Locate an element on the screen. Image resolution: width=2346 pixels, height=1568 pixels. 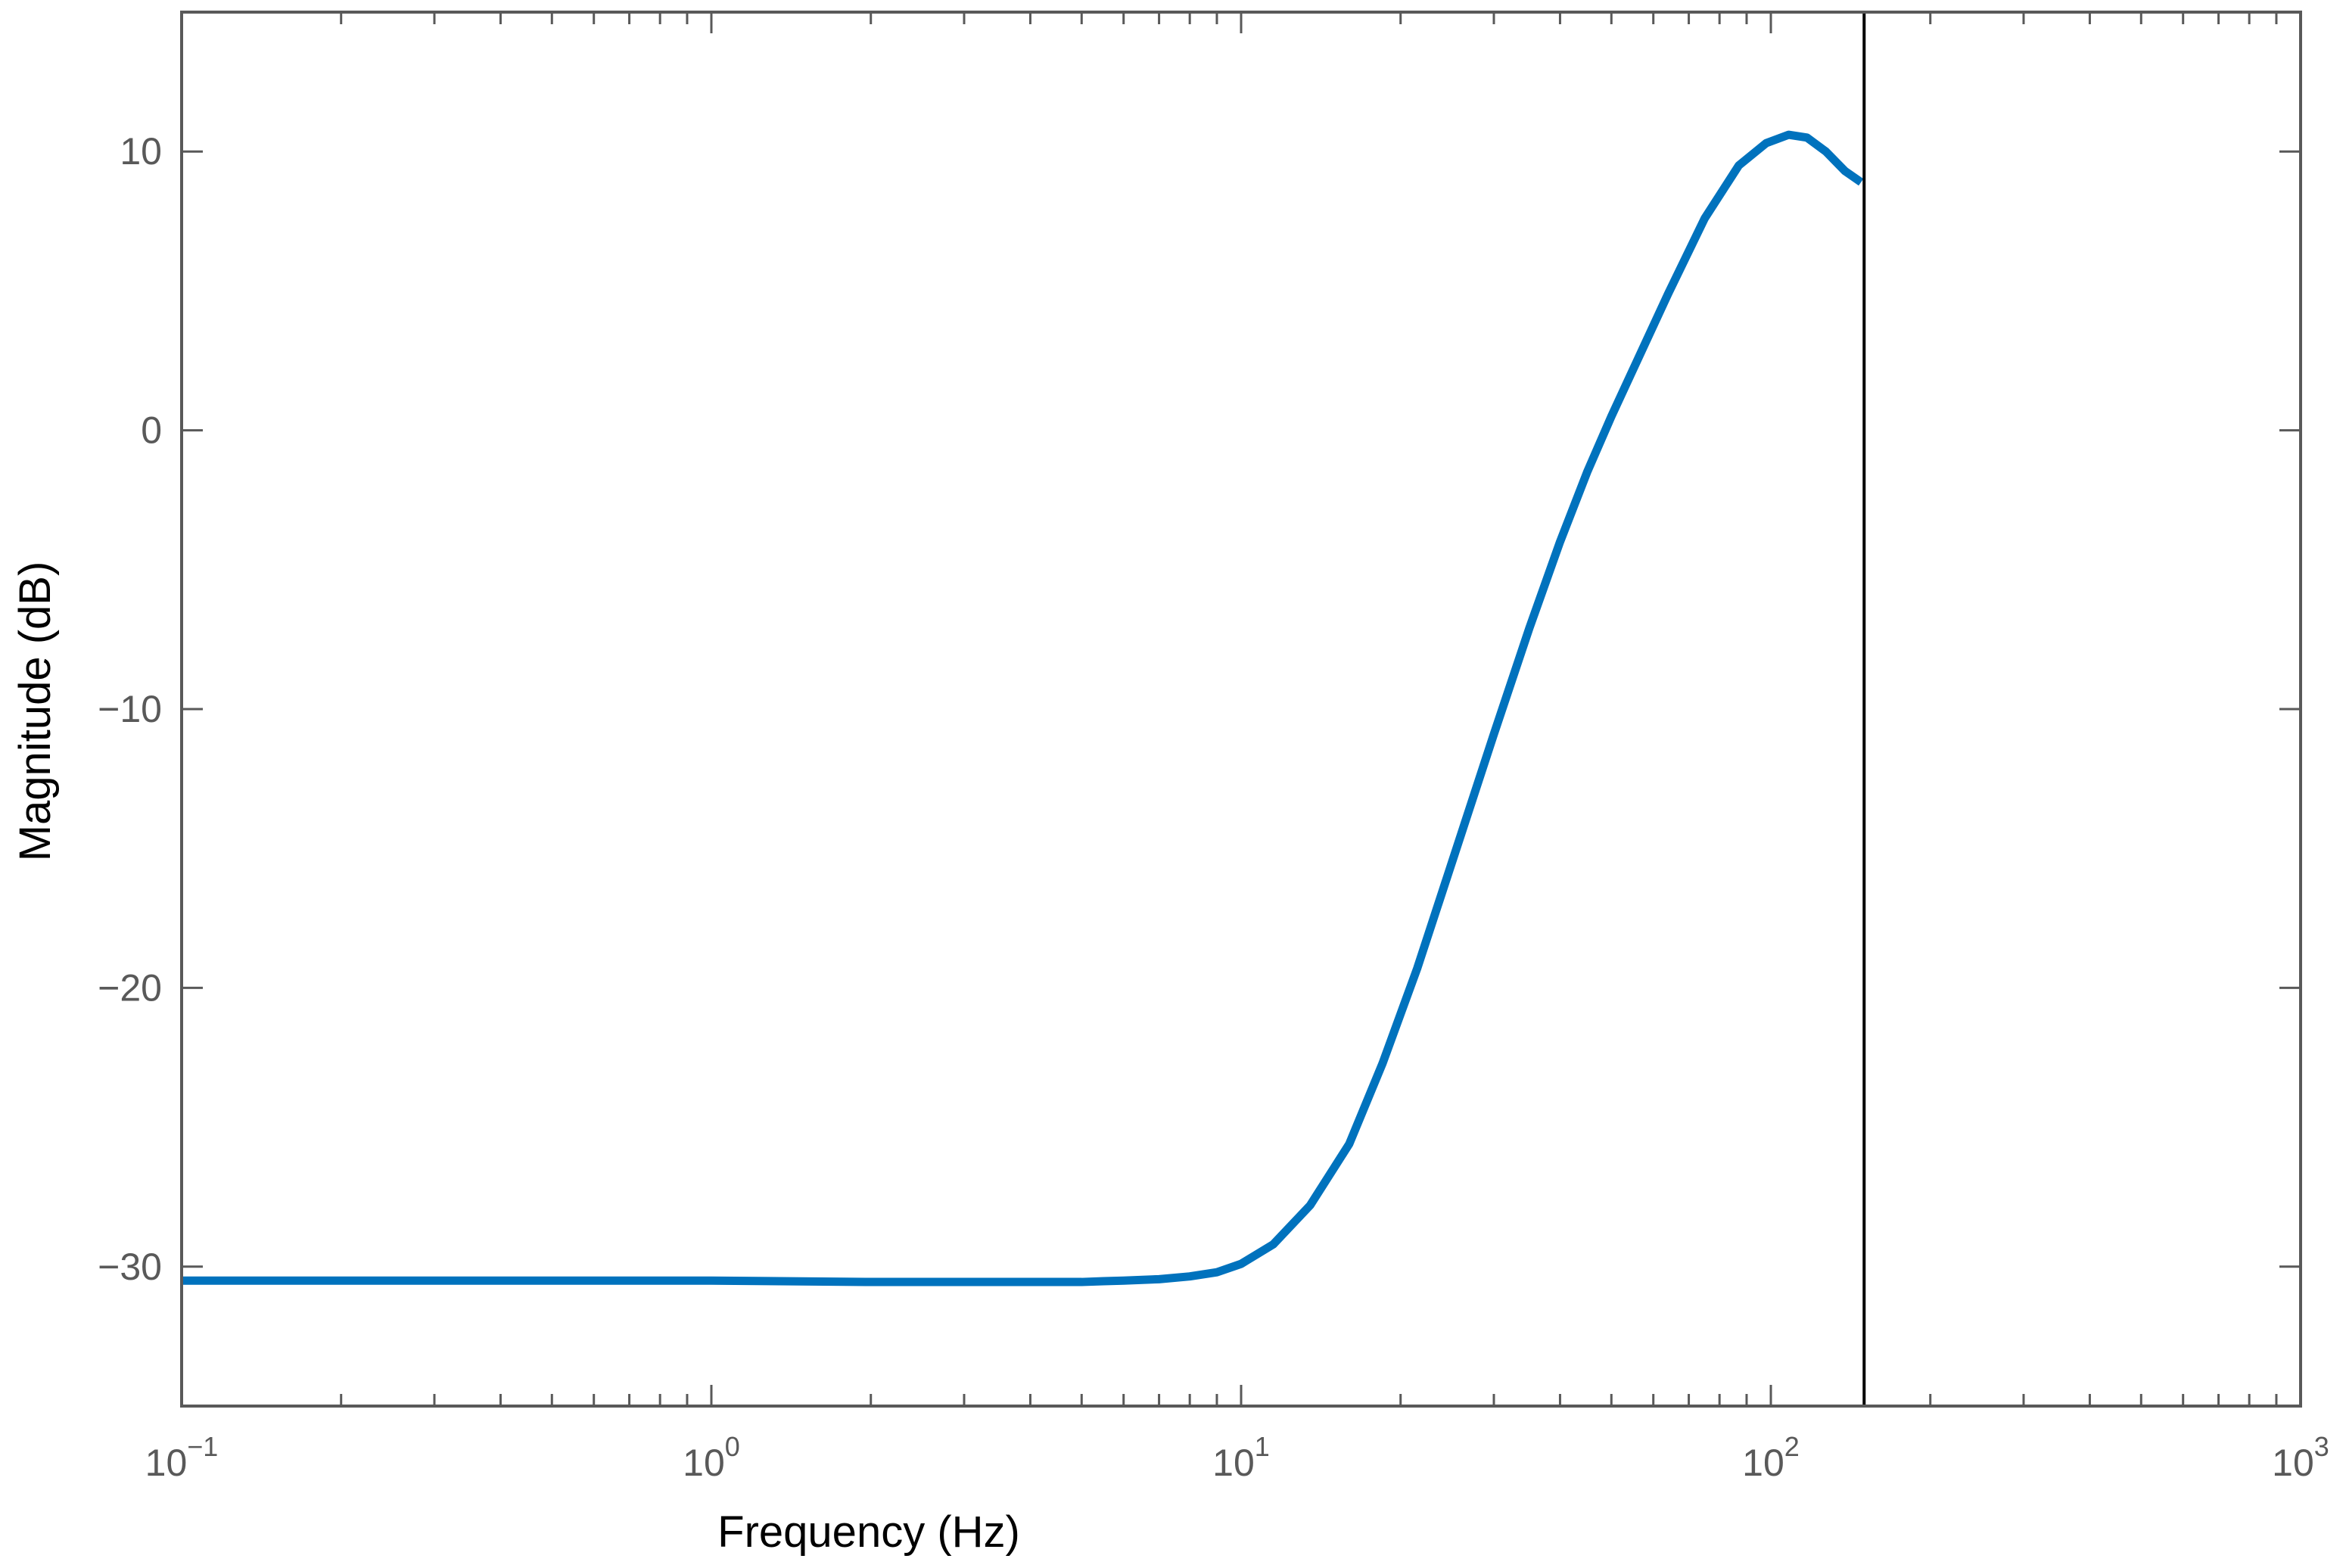
x-tick-label: 10¹ is located at coordinates (1241, 1457).